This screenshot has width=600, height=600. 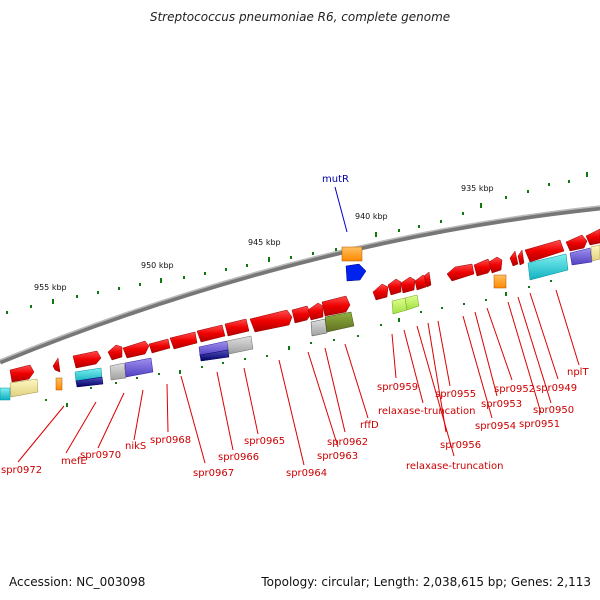 I want to click on gene-label-spr0959: spr0959, so click(x=397, y=387).